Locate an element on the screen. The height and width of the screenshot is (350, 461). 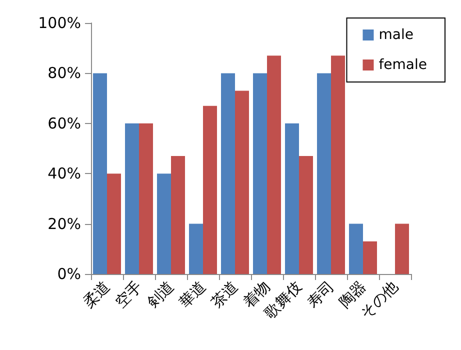
legend-label: male is located at coordinates (396, 35).